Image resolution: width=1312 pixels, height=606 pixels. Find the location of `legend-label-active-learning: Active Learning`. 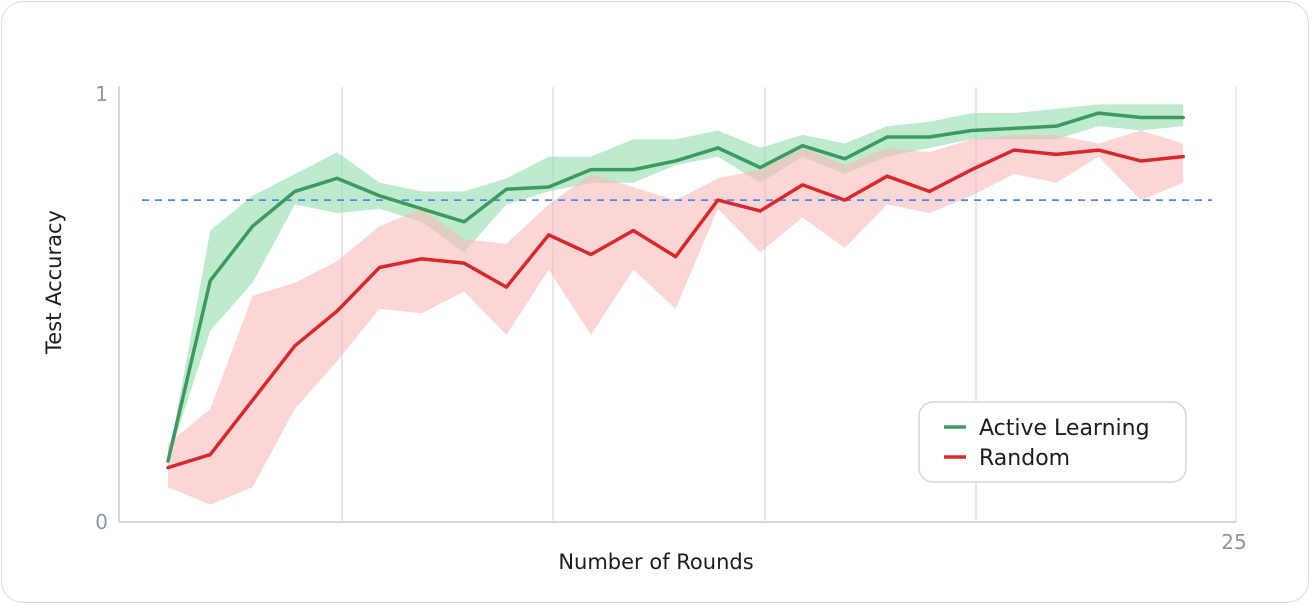

legend-label-active-learning: Active Learning is located at coordinates (1064, 428).